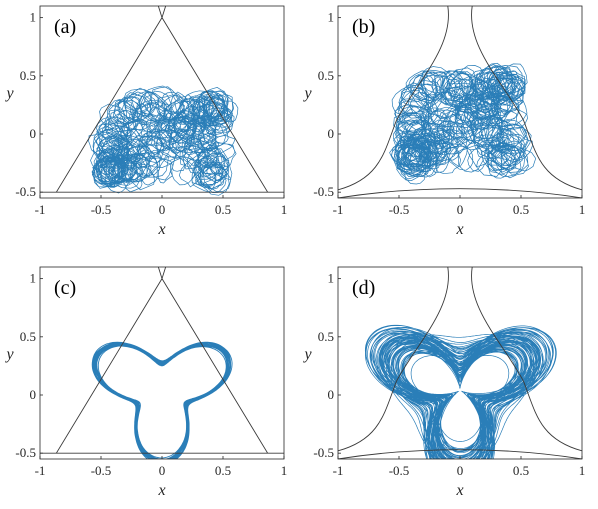 This screenshot has width=598, height=509. What do you see at coordinates (363, 27) in the screenshot?
I see `panel-label: (b)` at bounding box center [363, 27].